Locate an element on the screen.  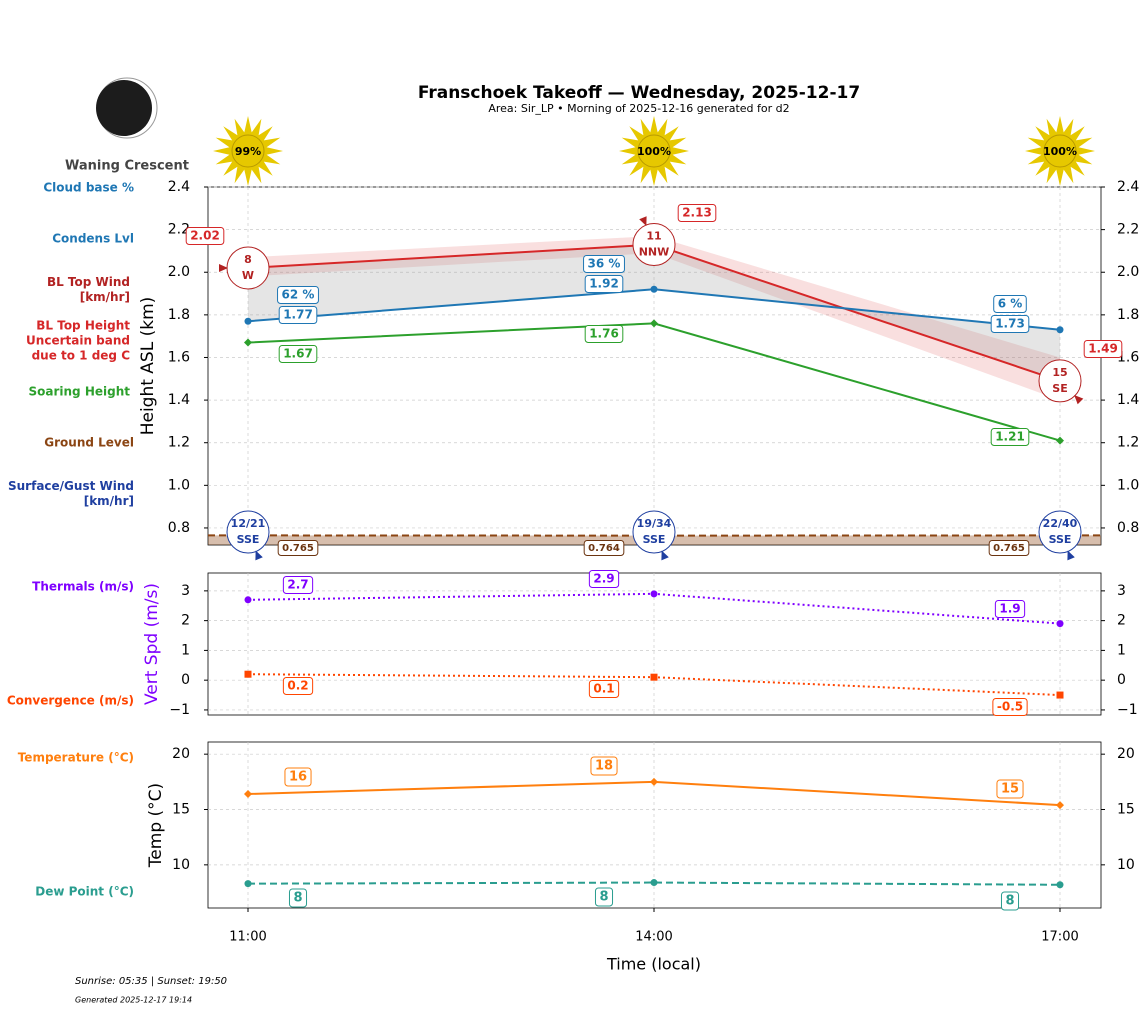
series-line is located at coordinates (654, 883).